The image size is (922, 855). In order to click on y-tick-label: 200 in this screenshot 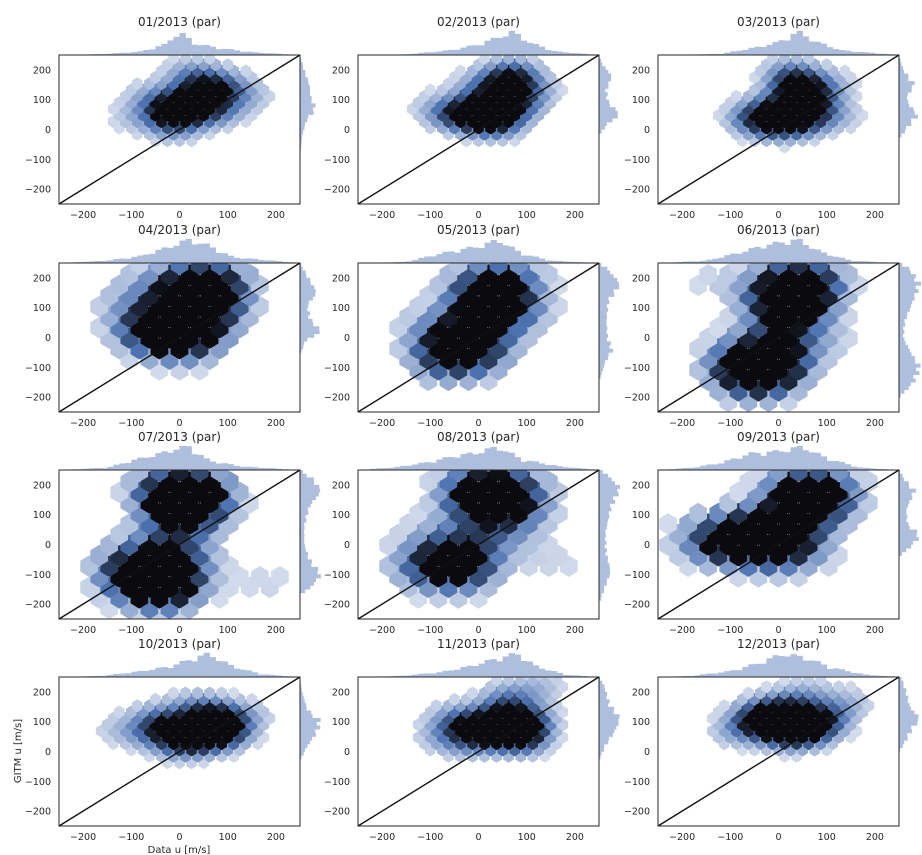, I will do `click(641, 70)`.